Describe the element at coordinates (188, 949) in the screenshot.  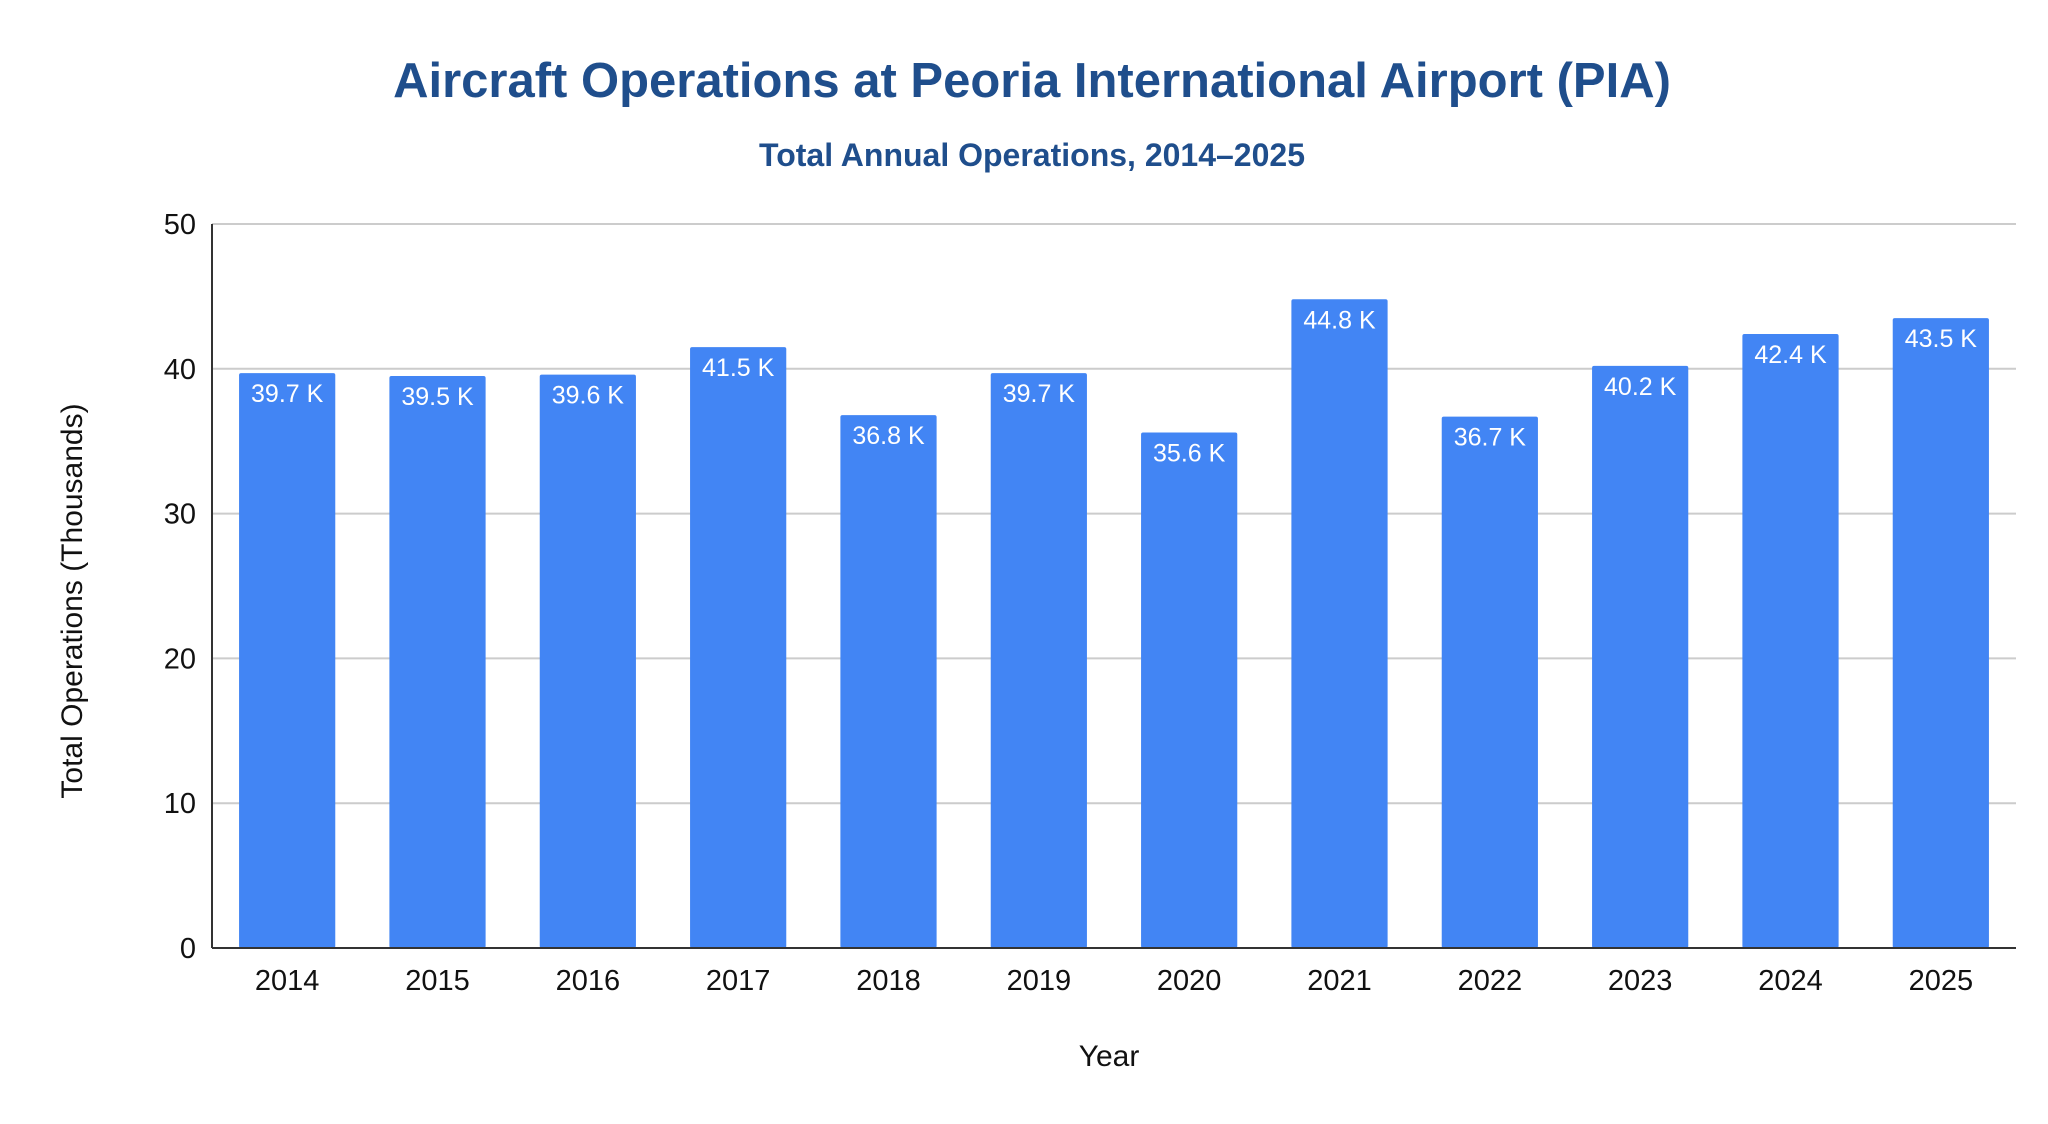
I see `y-tick-label: 0` at that location.